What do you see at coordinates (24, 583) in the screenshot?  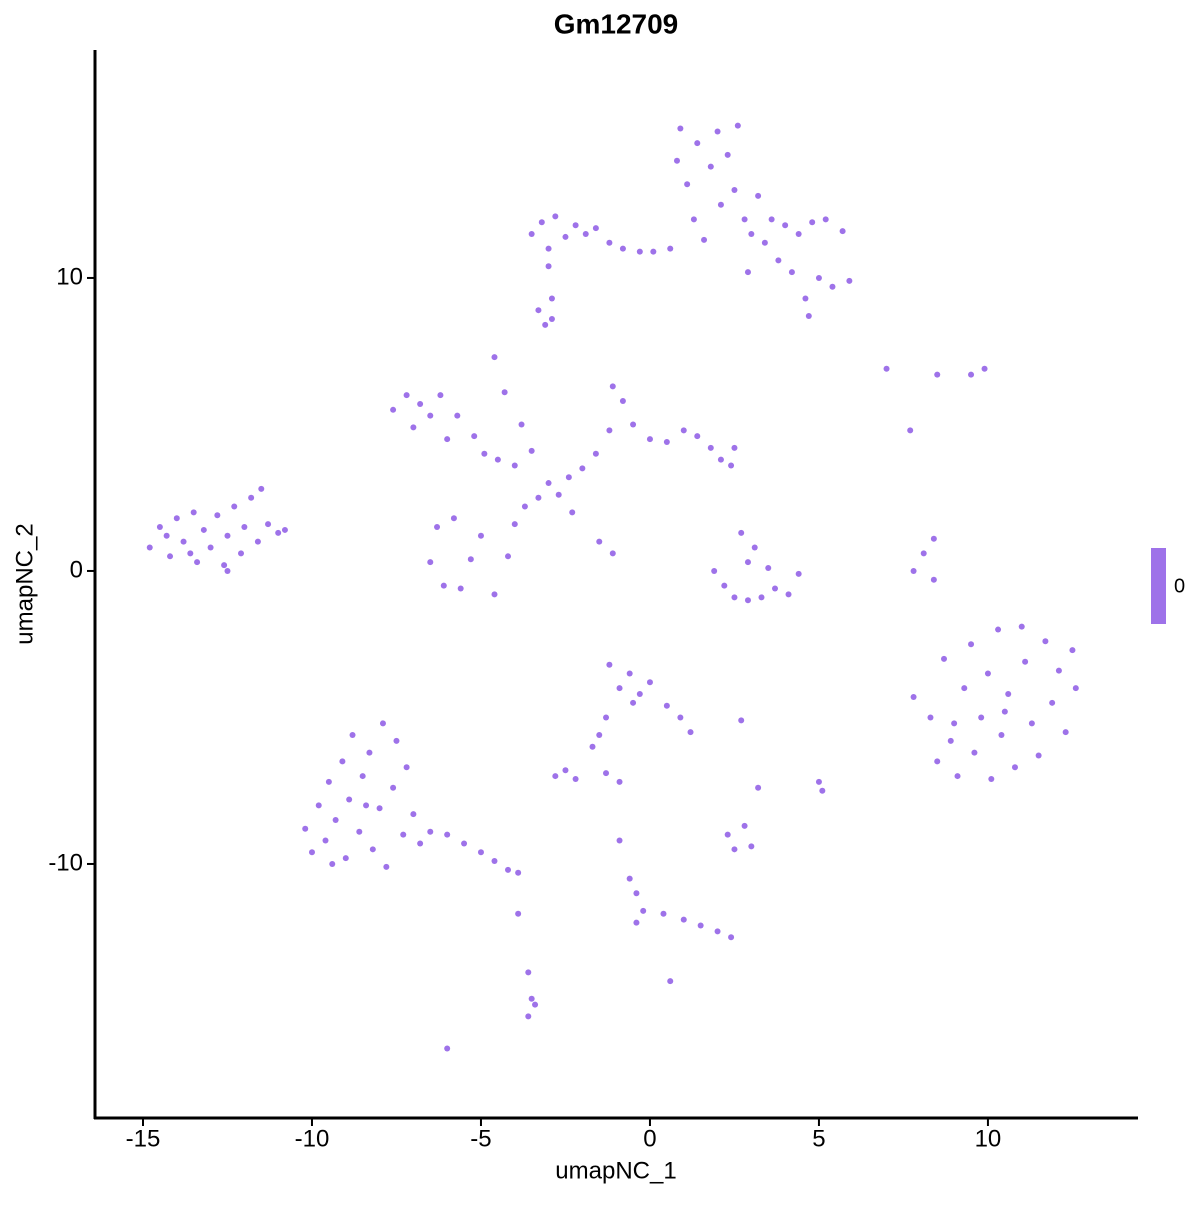 I see `y-axis-title: umapNC_2` at bounding box center [24, 583].